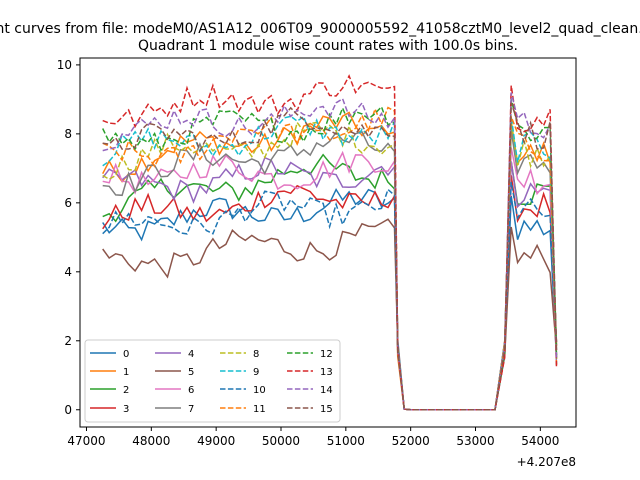  What do you see at coordinates (346, 441) in the screenshot?
I see `x-tick-label: 51000` at bounding box center [346, 441].